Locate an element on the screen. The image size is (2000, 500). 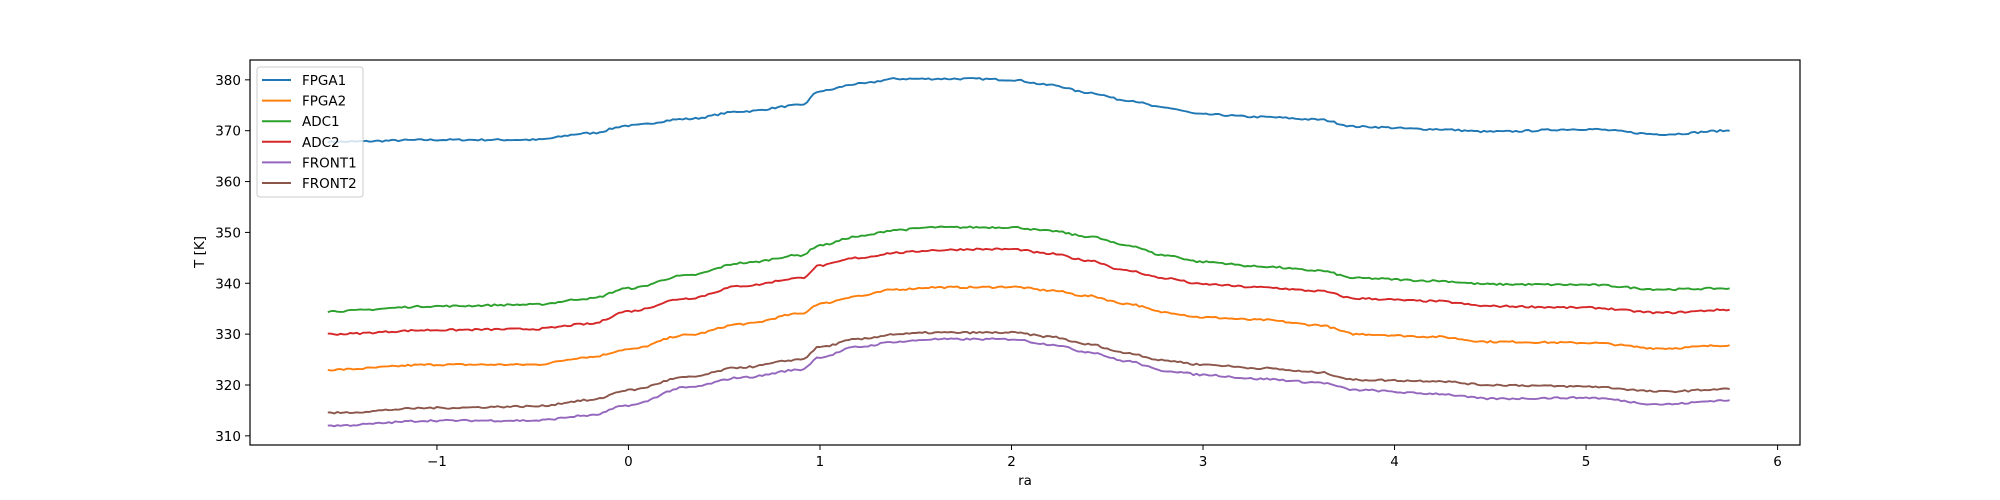
legend-label: FRONT1 is located at coordinates (329, 163).